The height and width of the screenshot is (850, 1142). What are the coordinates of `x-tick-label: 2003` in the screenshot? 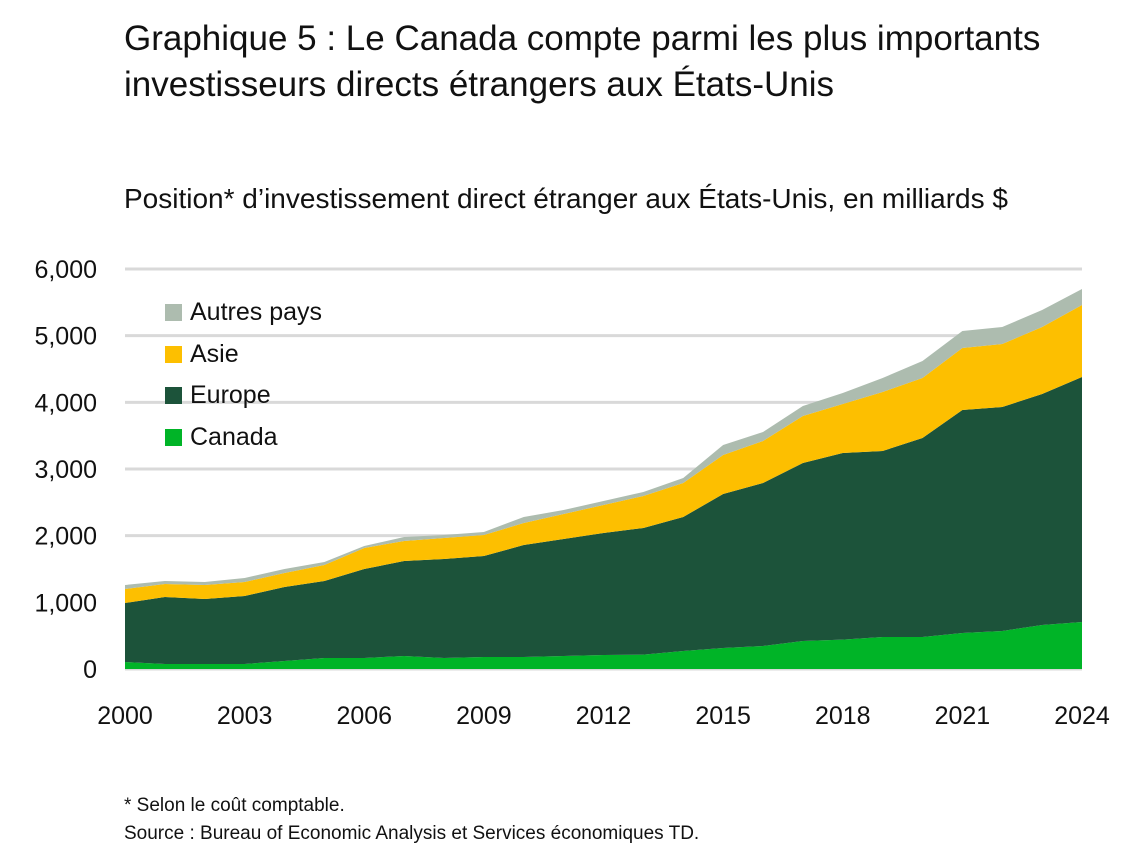 It's located at (245, 716).